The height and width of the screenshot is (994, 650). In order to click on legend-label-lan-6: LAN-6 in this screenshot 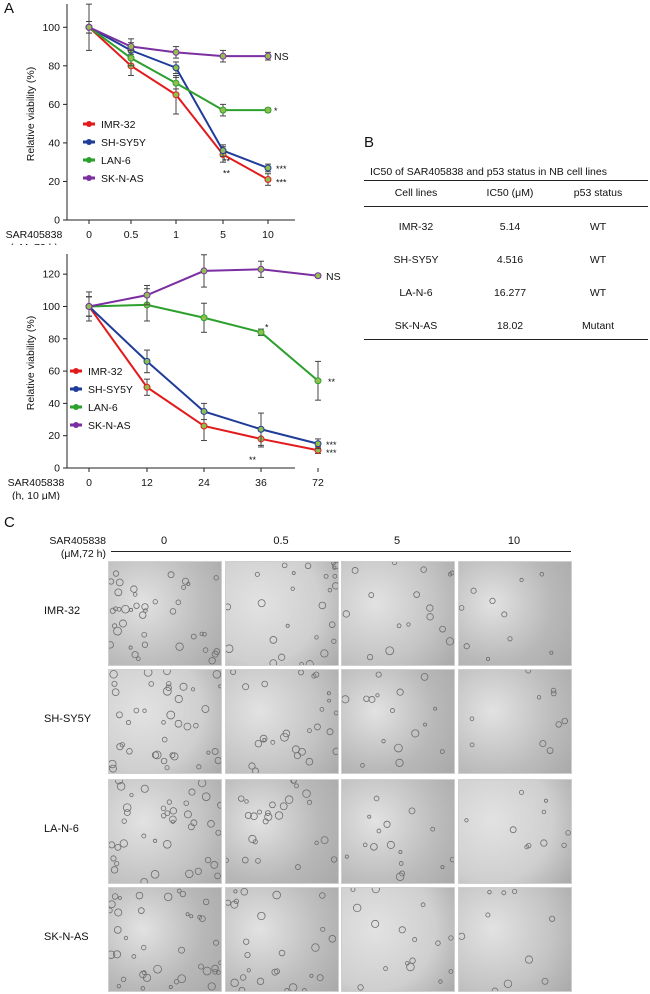, I will do `click(116, 161)`.